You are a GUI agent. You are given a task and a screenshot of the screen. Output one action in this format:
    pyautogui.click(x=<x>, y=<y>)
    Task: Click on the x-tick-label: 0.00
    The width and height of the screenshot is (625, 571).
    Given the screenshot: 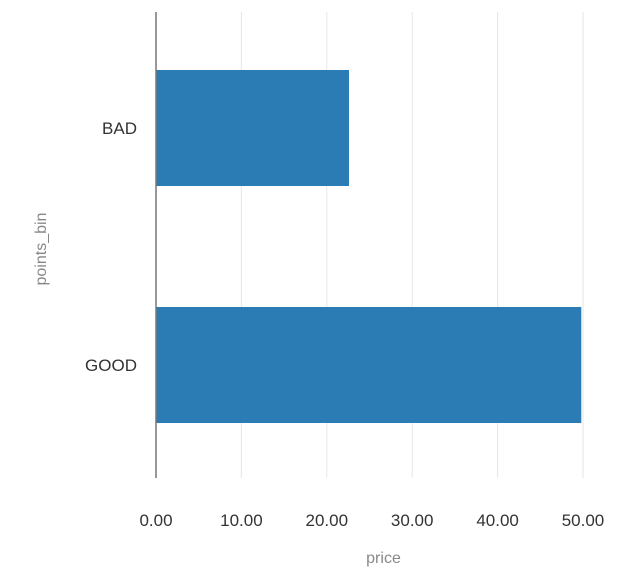 What is the action you would take?
    pyautogui.click(x=155, y=520)
    